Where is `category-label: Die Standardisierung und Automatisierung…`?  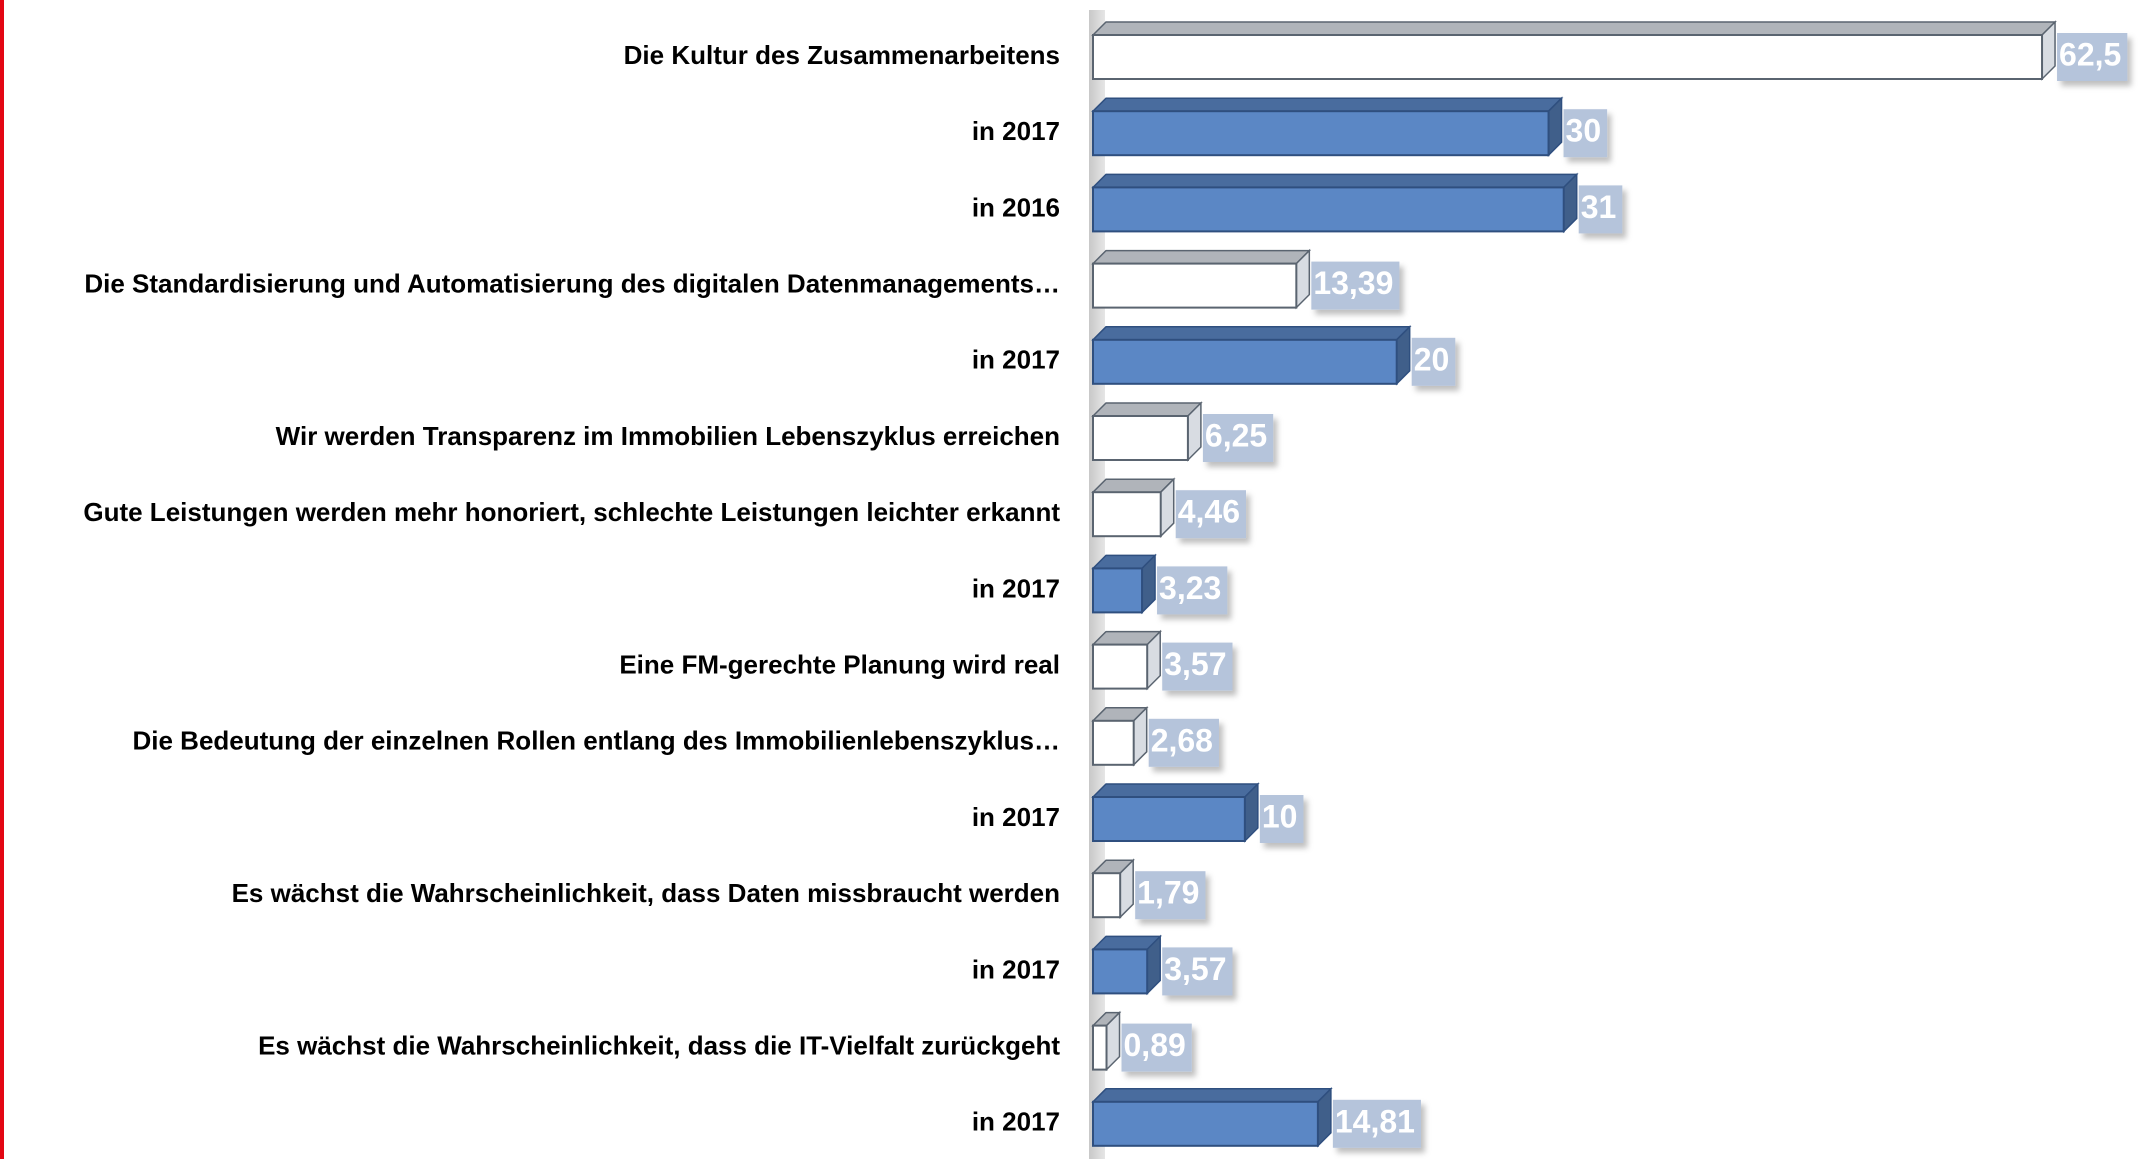
category-label: Die Standardisierung und Automatisierung… is located at coordinates (572, 283).